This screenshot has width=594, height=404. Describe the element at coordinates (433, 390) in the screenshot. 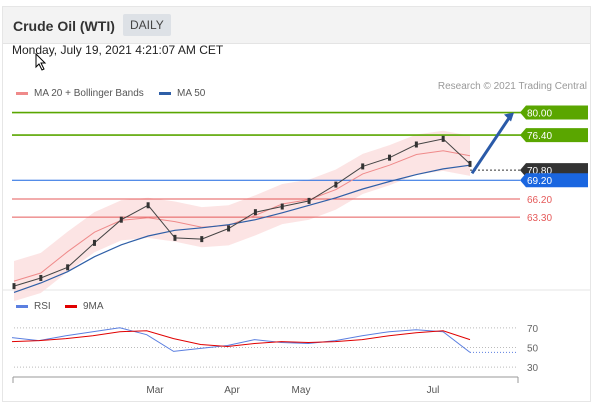

I see `x-tick-label-3: Jul` at that location.